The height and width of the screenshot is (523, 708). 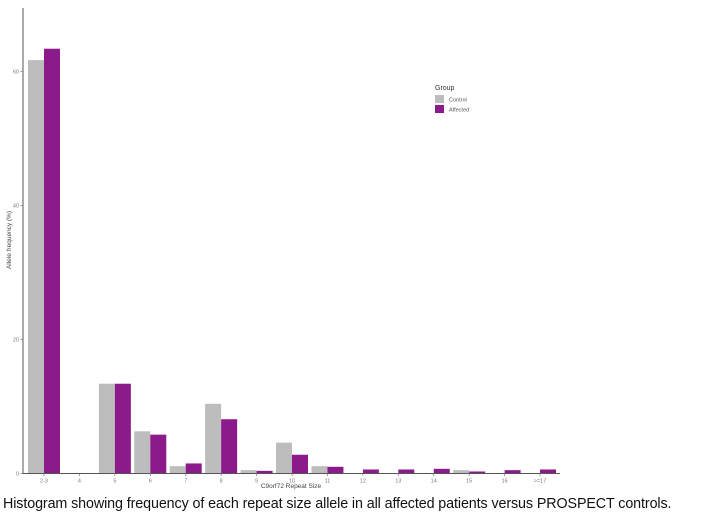 I want to click on y-tick-label: 0, so click(x=17, y=475).